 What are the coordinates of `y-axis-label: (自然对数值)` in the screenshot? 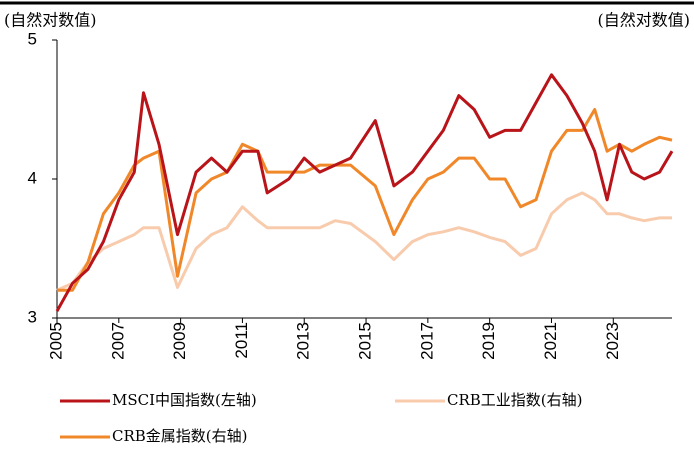 It's located at (50, 20).